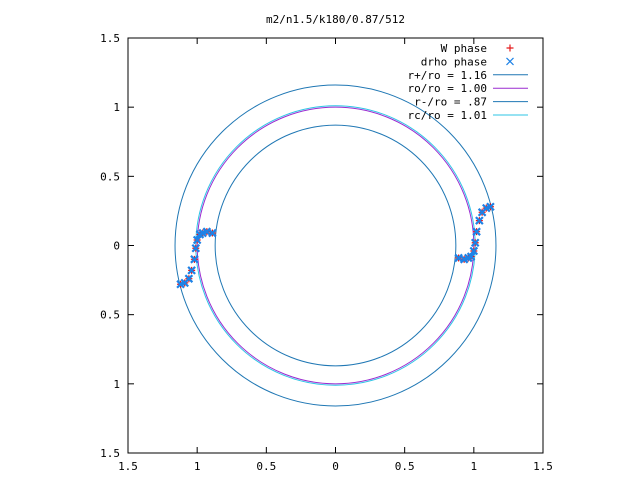  What do you see at coordinates (447, 88) in the screenshot?
I see `legend-label: ro/ro = 1.00` at bounding box center [447, 88].